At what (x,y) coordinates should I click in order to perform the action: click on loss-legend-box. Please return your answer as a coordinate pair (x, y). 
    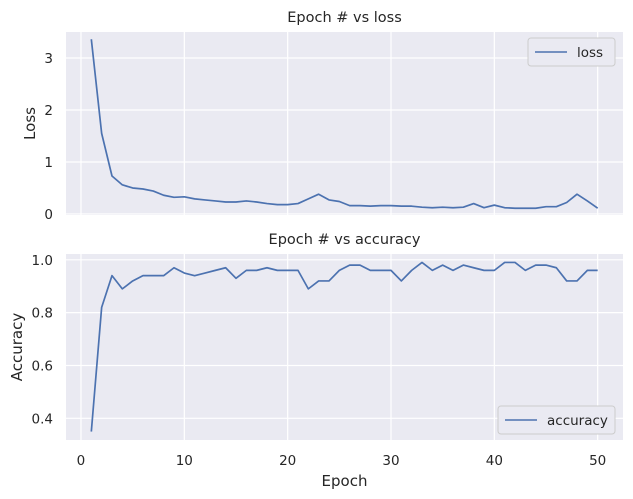
    Looking at the image, I should click on (571, 52).